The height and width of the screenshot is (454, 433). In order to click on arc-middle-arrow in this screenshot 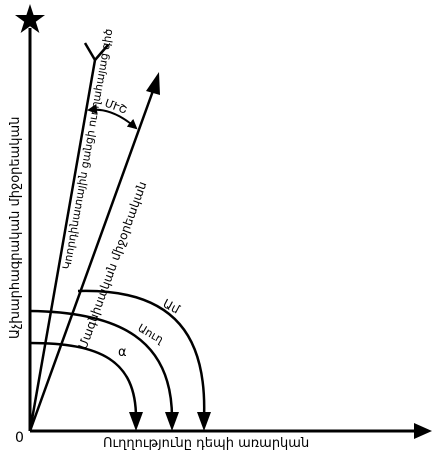, I will do `click(172, 421)`.